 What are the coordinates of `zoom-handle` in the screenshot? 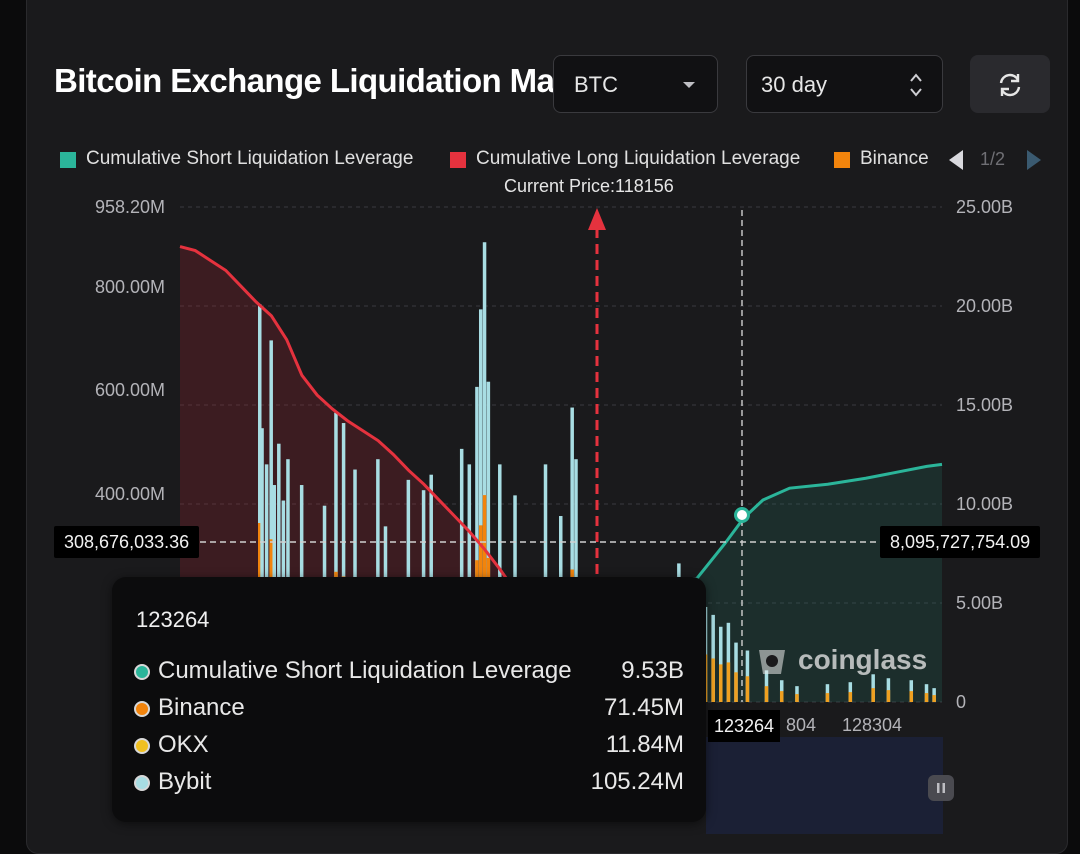 It's located at (941, 788).